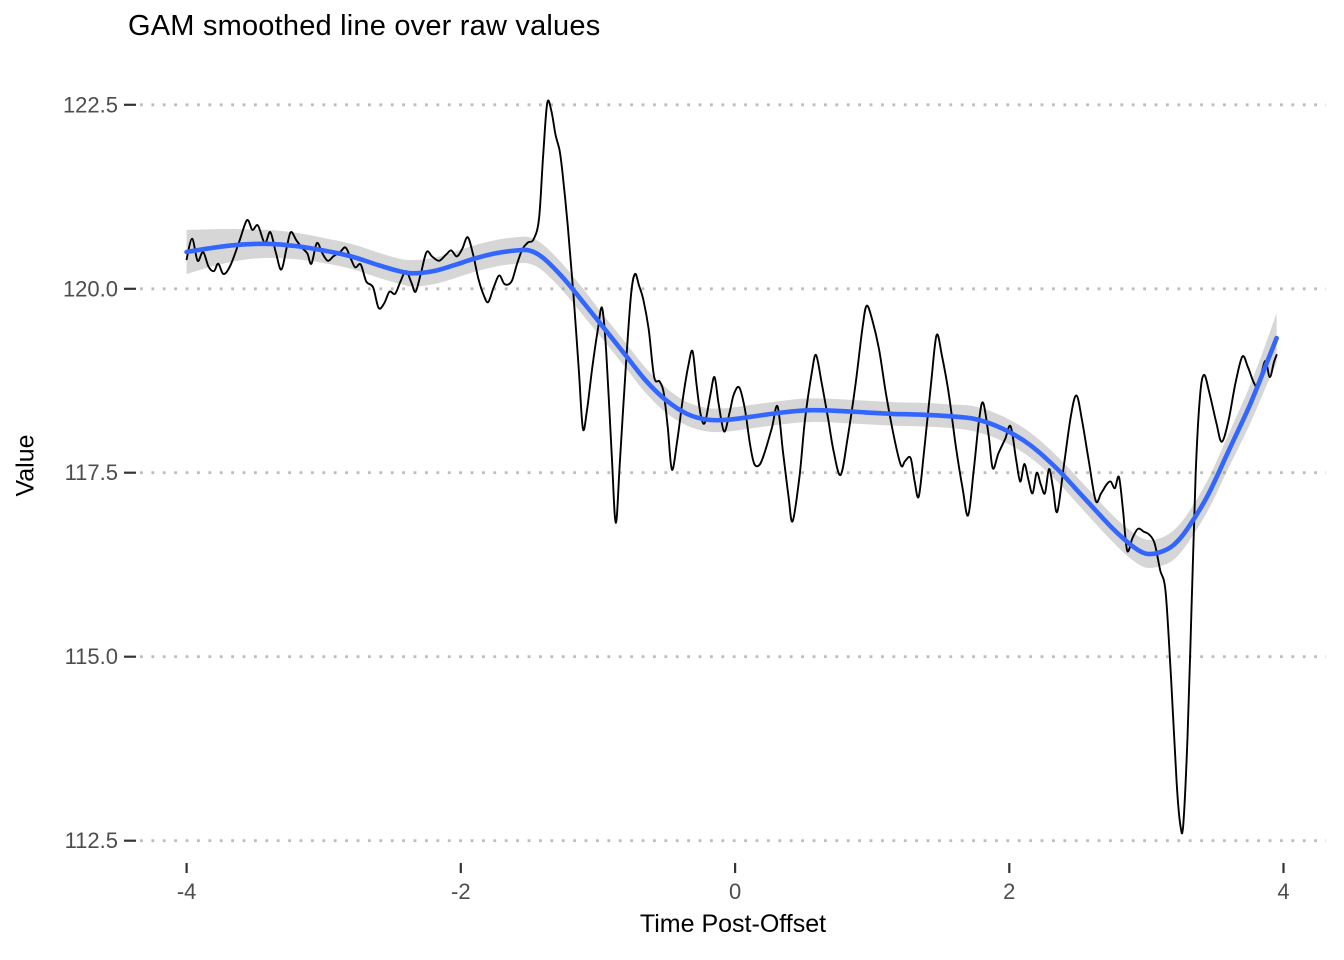 The height and width of the screenshot is (960, 1344). I want to click on y-axis-title: Value, so click(26, 465).